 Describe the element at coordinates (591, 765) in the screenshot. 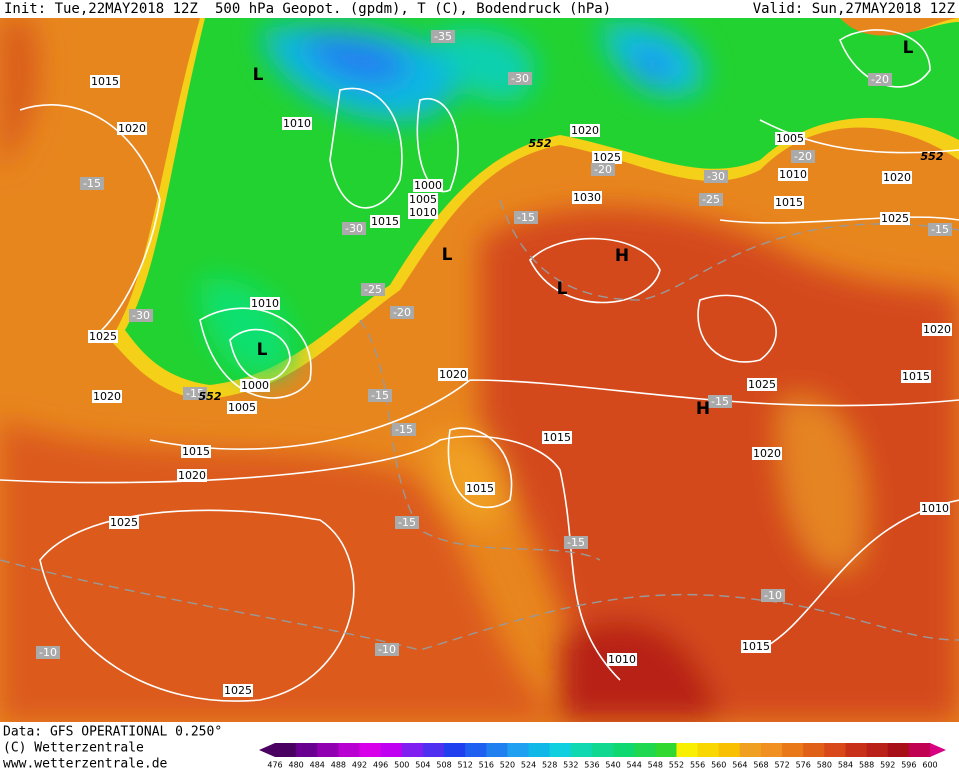

I see `colorbar-label: 536` at that location.